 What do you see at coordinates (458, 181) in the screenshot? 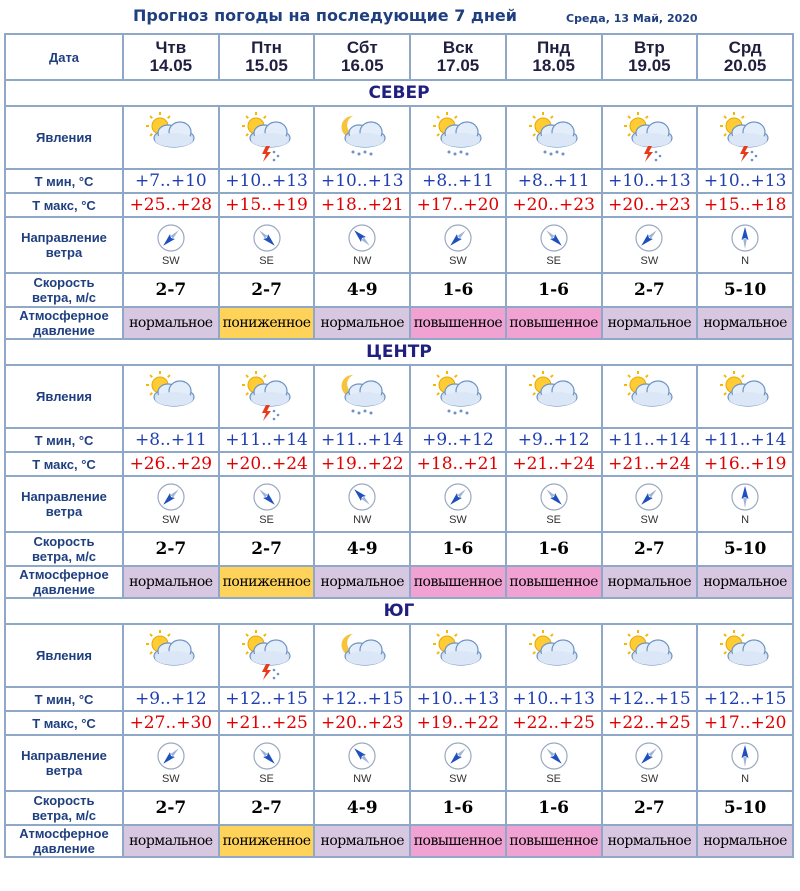
I see `tmin-value: +8..+11` at bounding box center [458, 181].